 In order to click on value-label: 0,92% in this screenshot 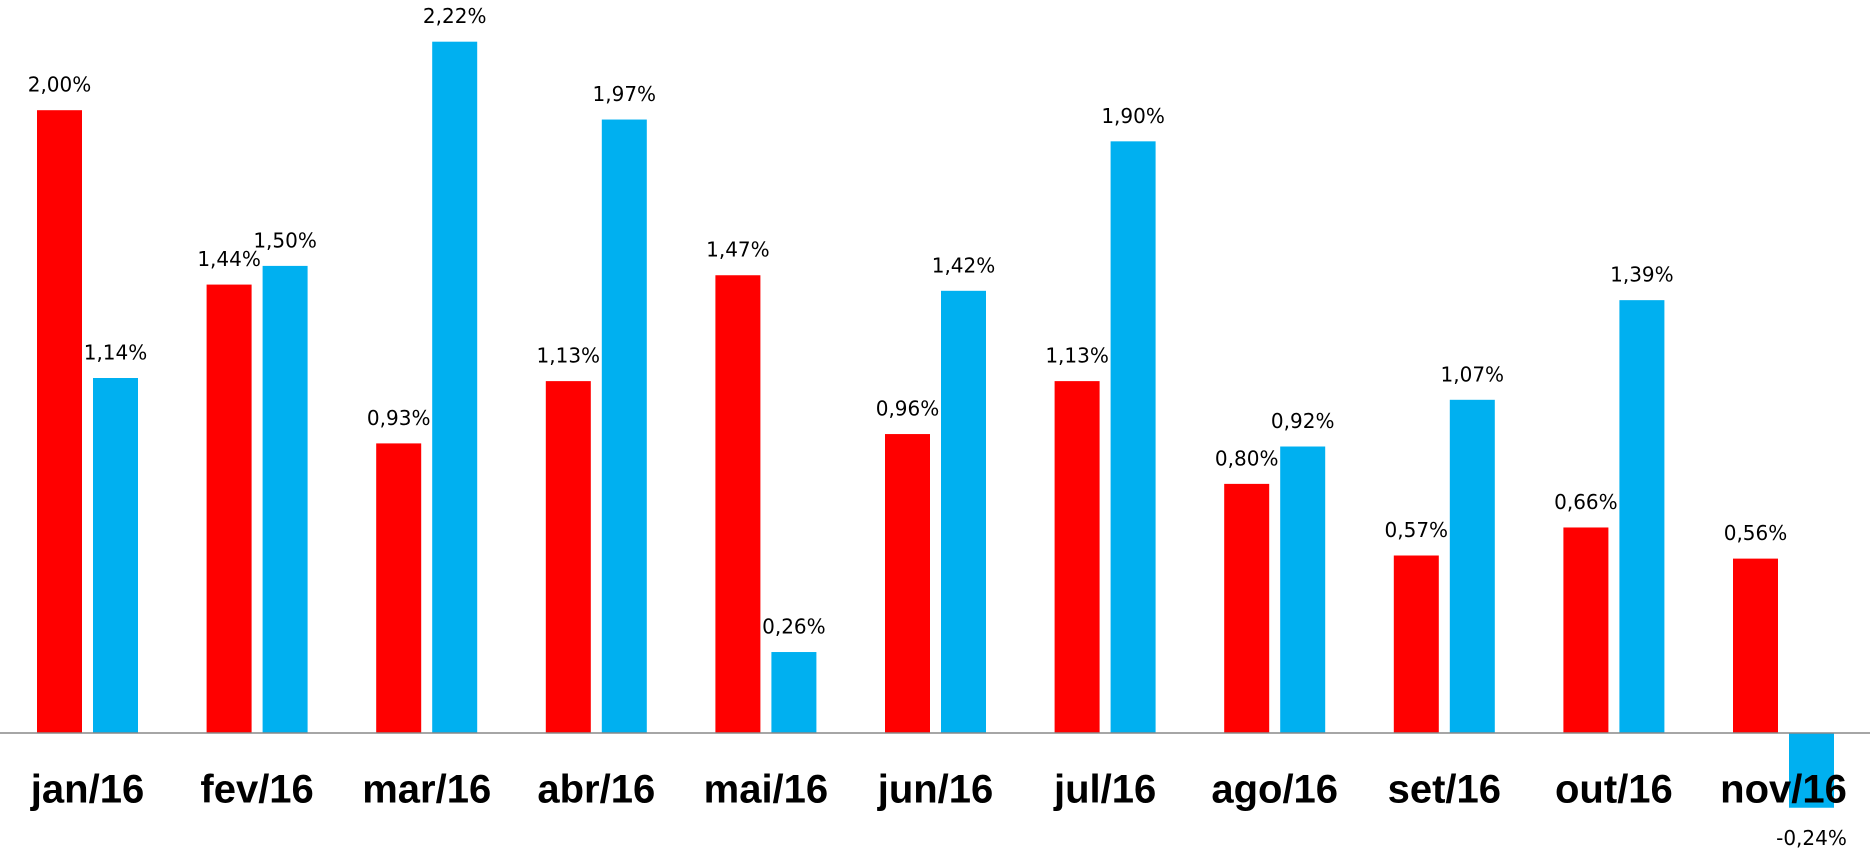, I will do `click(1303, 421)`.